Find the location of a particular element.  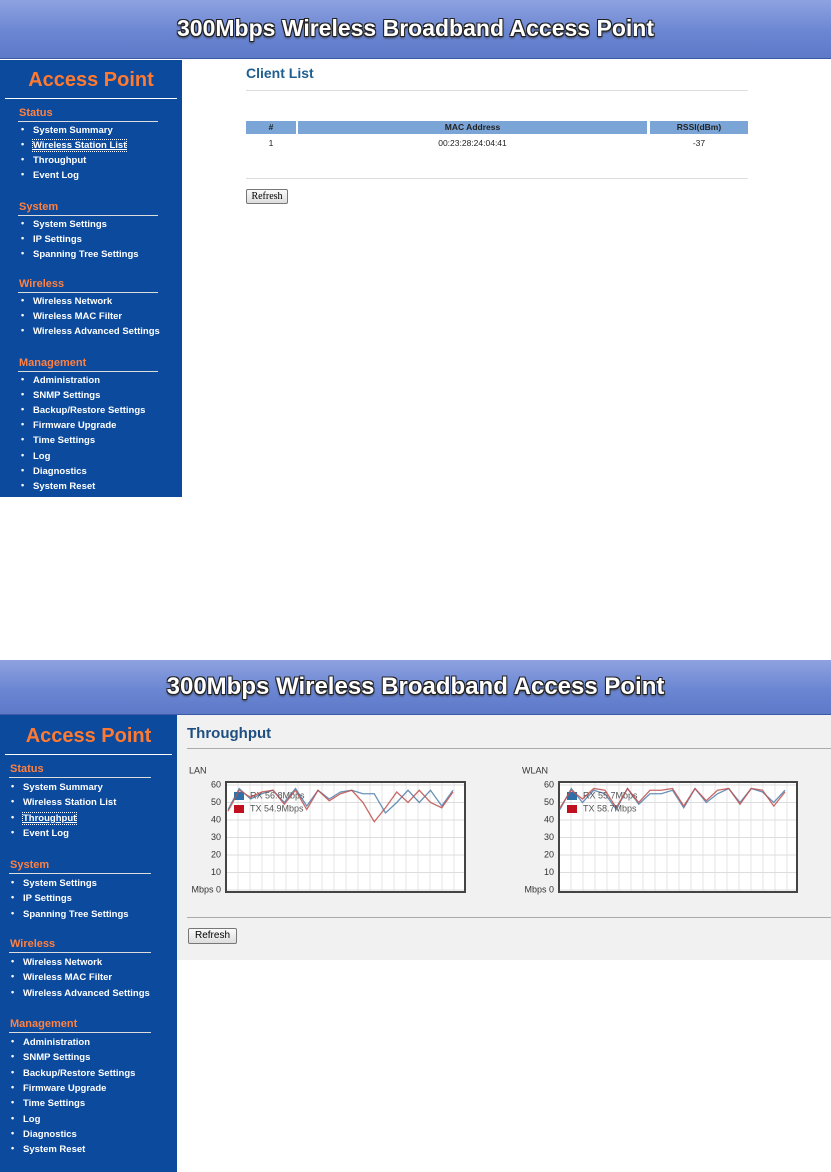

section-title: System is located at coordinates (30, 865).